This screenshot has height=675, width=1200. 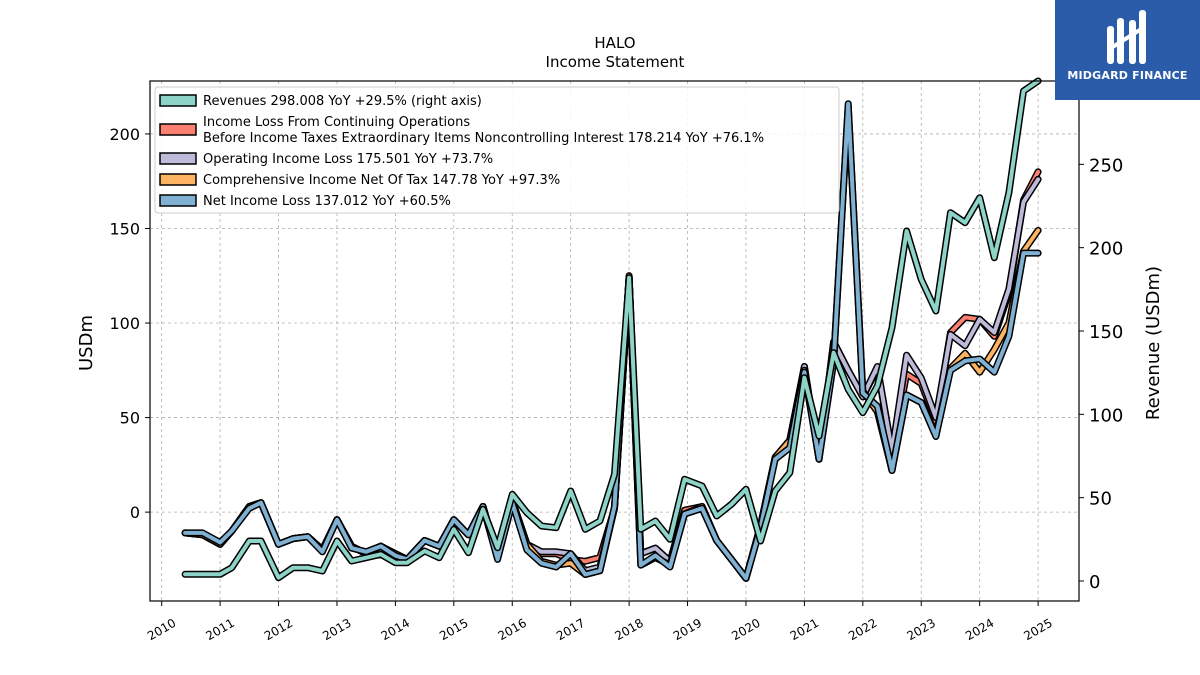 I want to click on x-tick-label: 2010, so click(x=161, y=629).